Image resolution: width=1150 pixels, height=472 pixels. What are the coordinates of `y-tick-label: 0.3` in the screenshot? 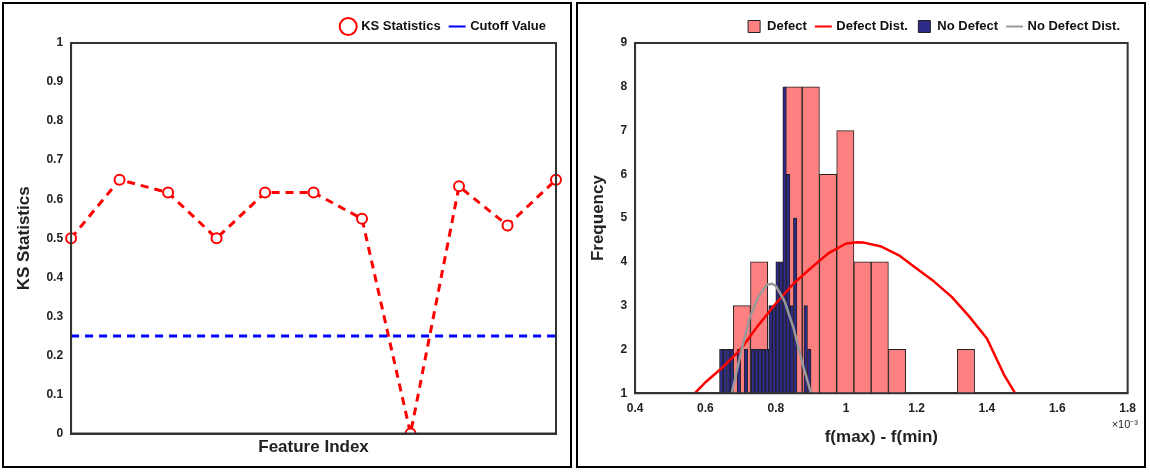 It's located at (55, 315).